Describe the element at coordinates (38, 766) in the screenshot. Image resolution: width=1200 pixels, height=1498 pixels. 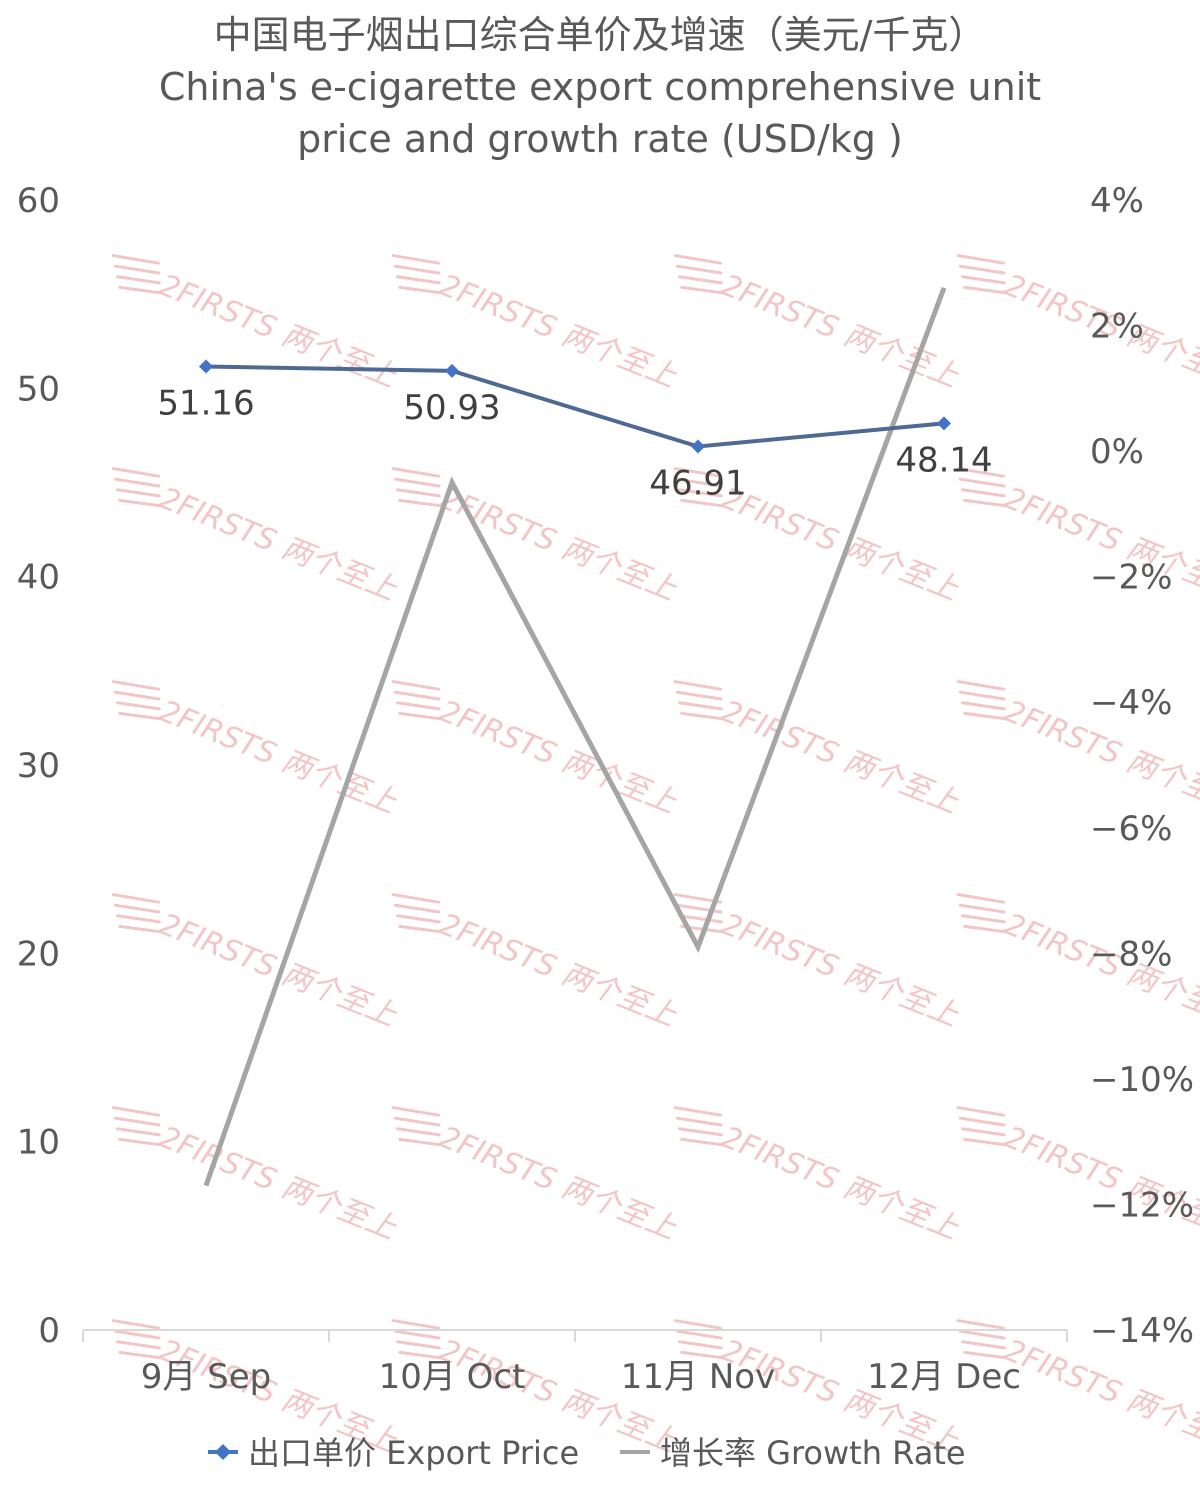
I see `left-y-axis: 0 10 20 30 40 50 60` at that location.